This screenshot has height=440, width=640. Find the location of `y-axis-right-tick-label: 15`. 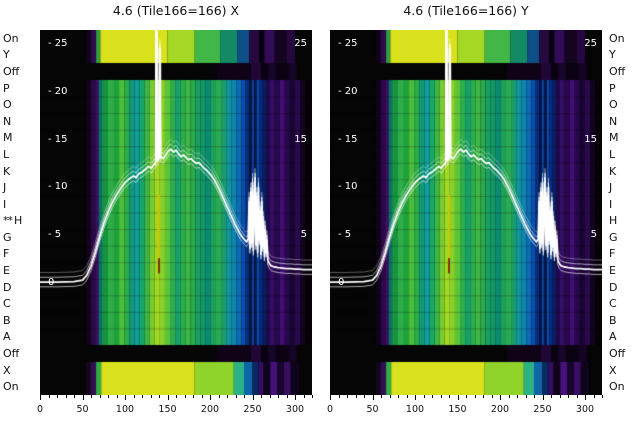

y-axis-right-tick-label: 15 is located at coordinates (300, 139).